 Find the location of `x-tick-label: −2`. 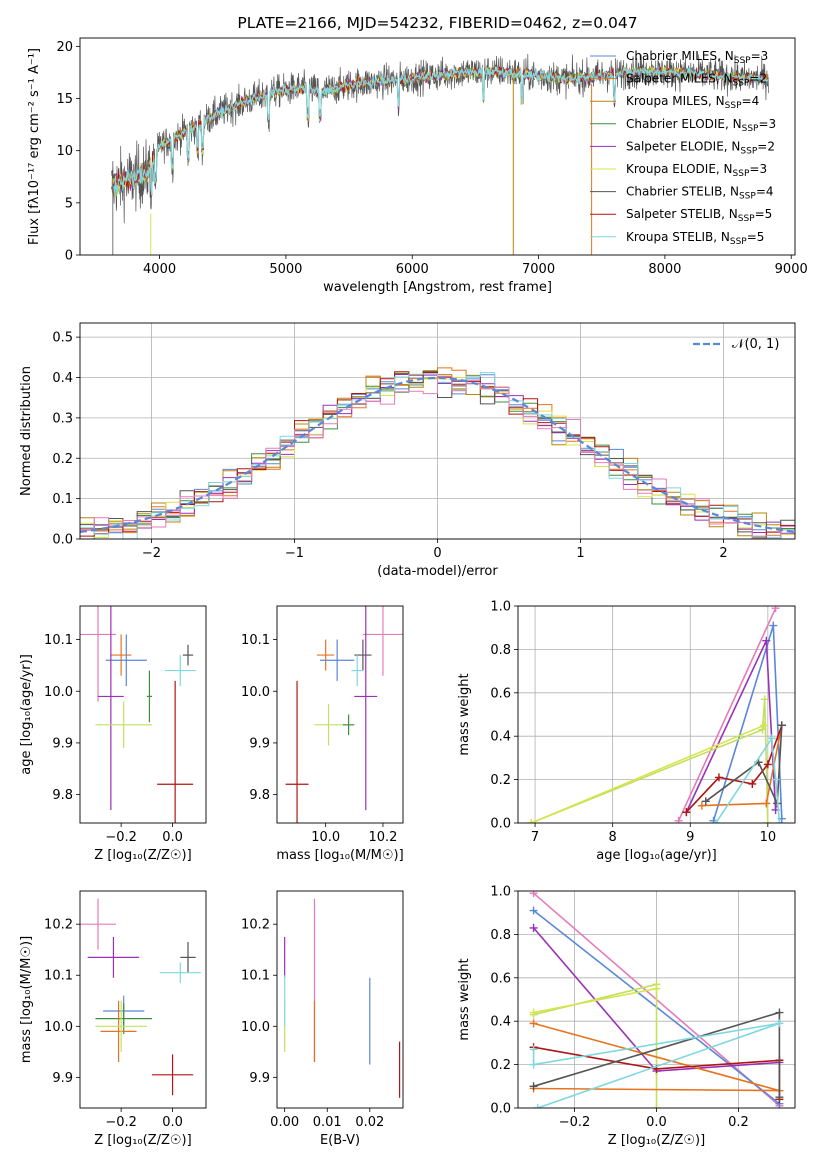

x-tick-label: −2 is located at coordinates (151, 553).